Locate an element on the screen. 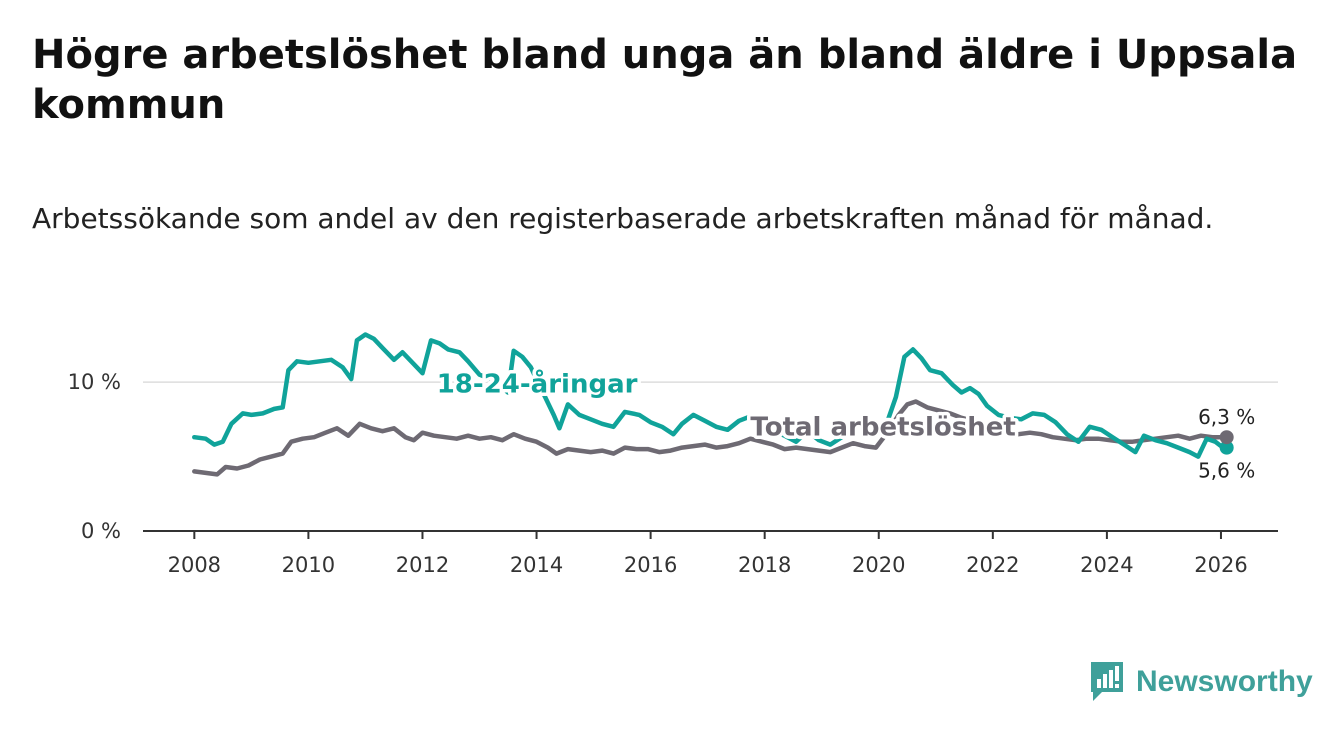  series-line-total is located at coordinates (710, 438).